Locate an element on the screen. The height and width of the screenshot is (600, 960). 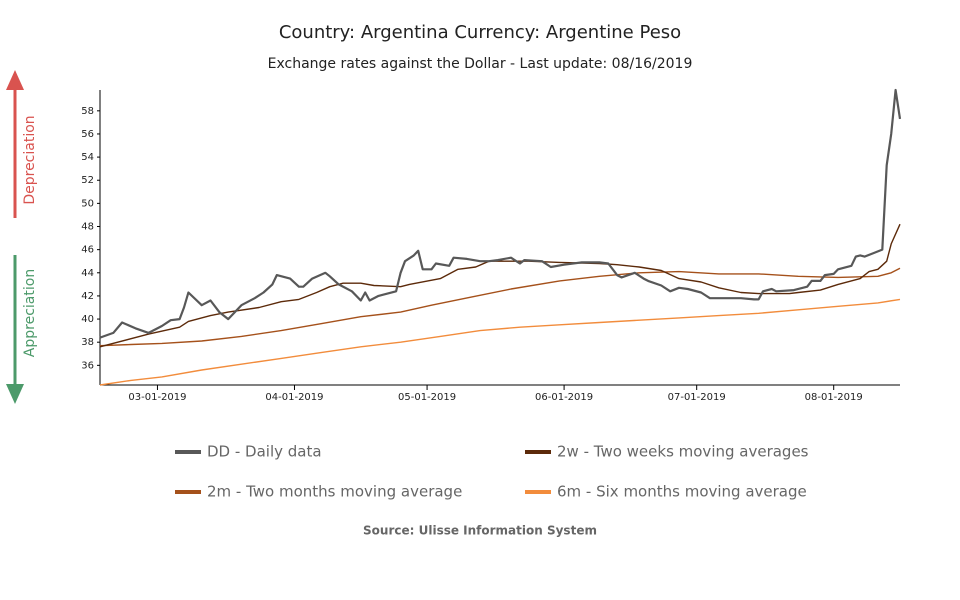
y-tick-label: 40 is located at coordinates (87, 319).